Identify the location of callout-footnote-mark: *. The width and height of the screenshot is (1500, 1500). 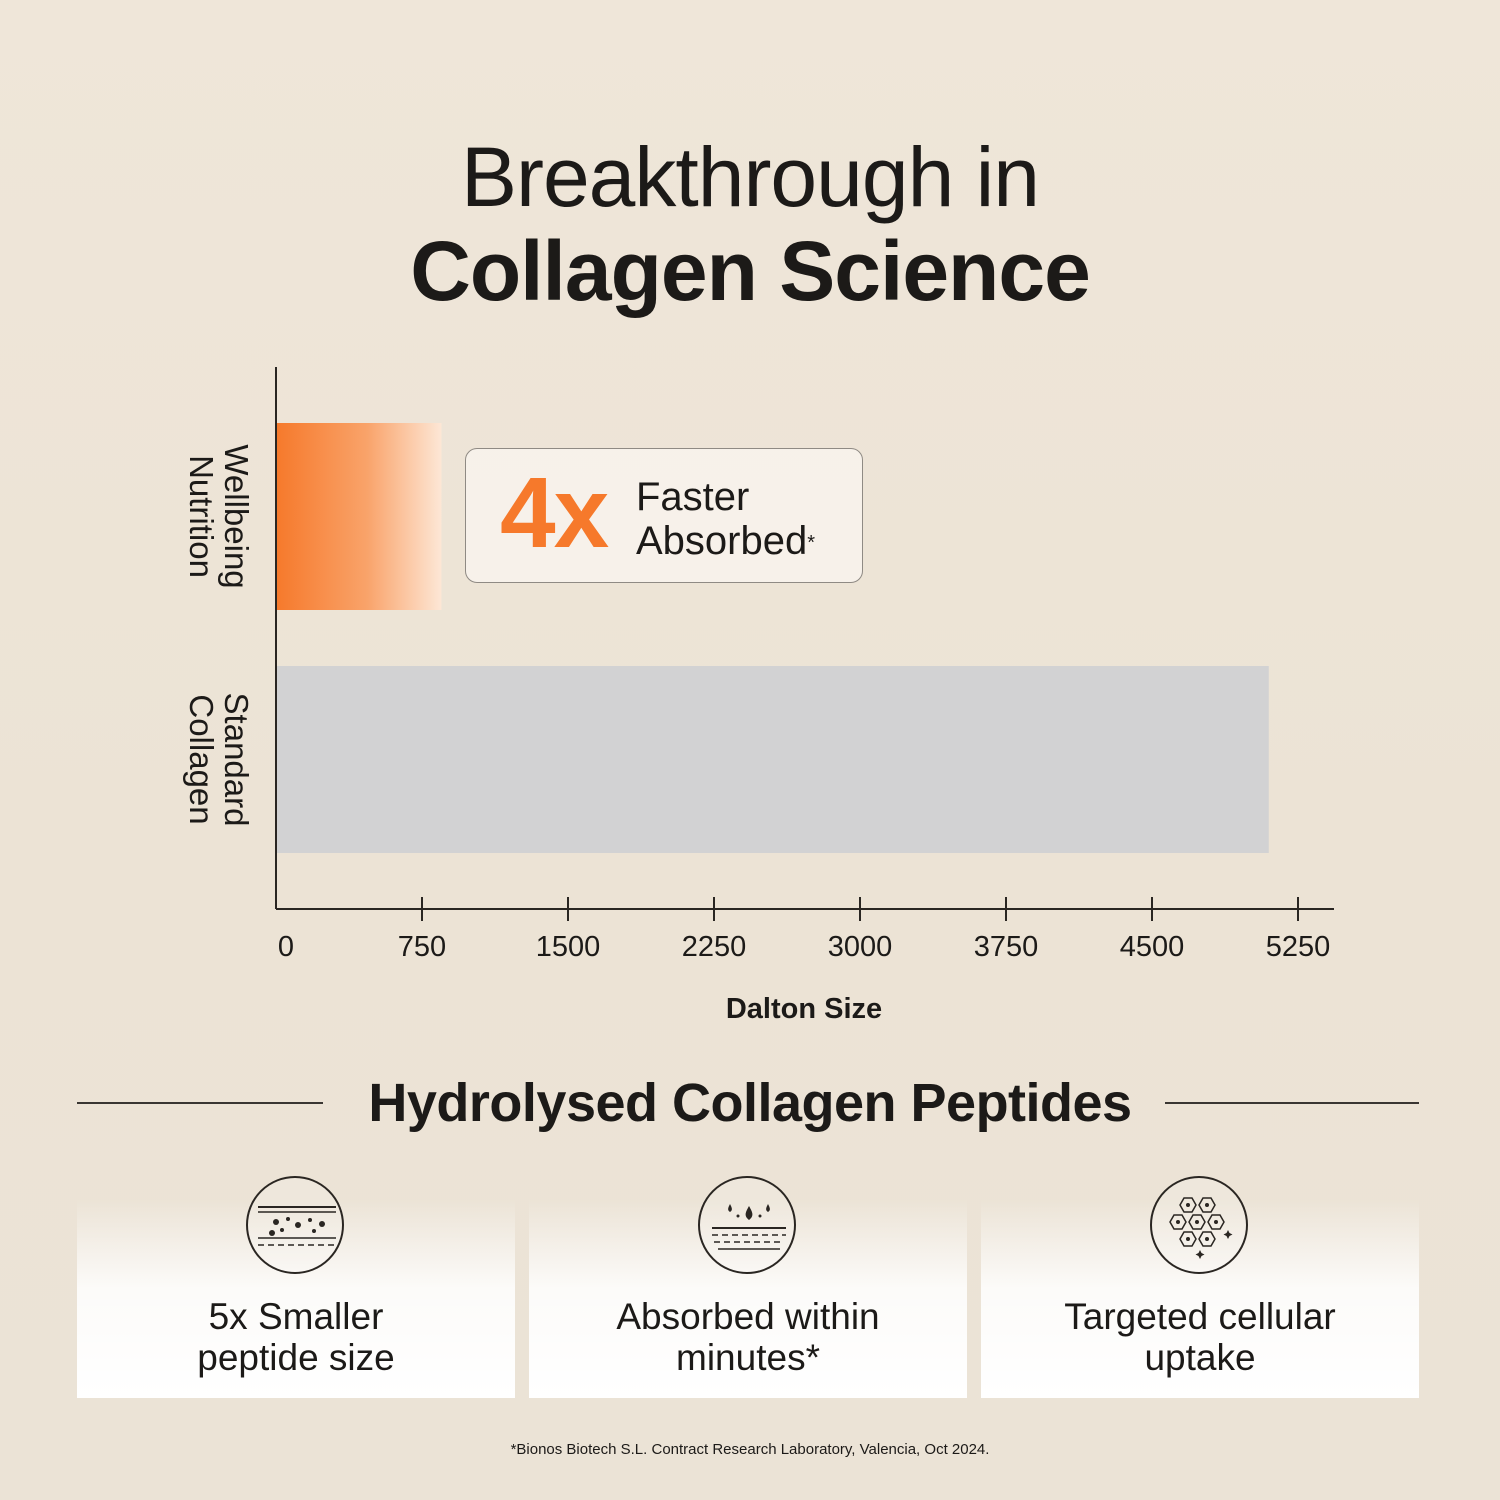
(811, 543).